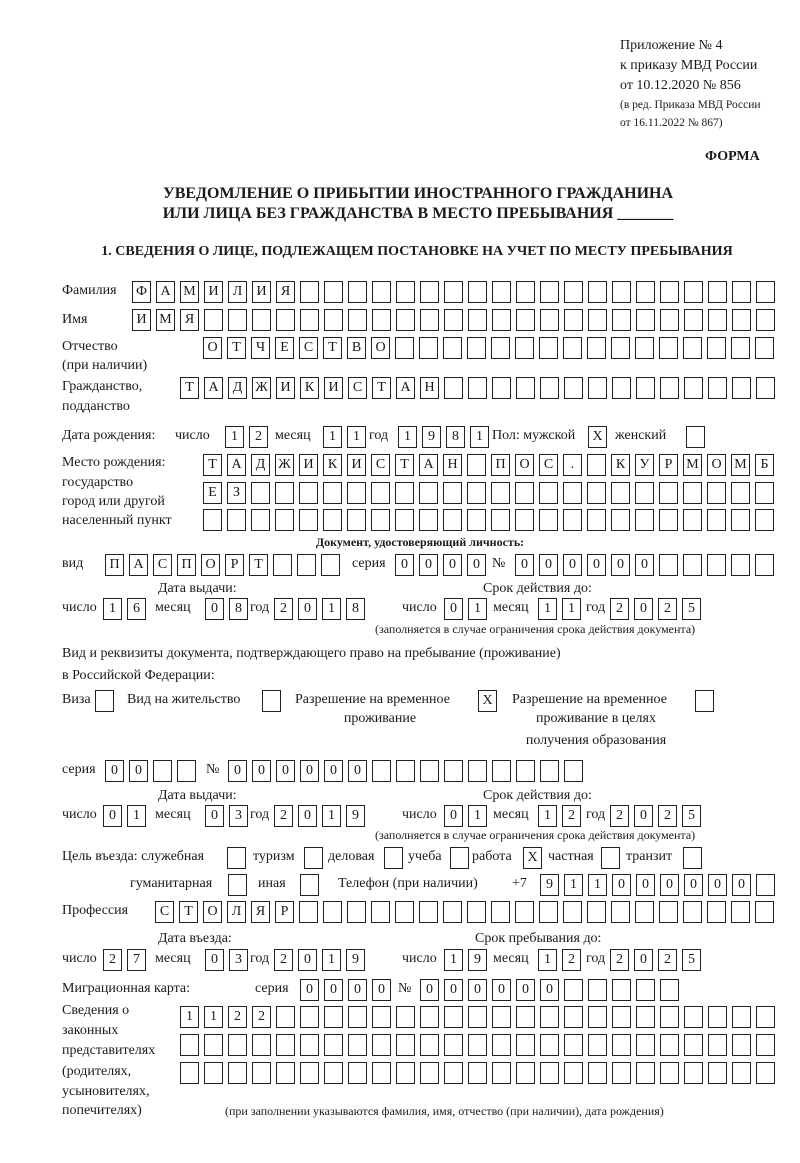 This screenshot has width=800, height=1163. I want to click on sex-female-checkbox, so click(695, 437).